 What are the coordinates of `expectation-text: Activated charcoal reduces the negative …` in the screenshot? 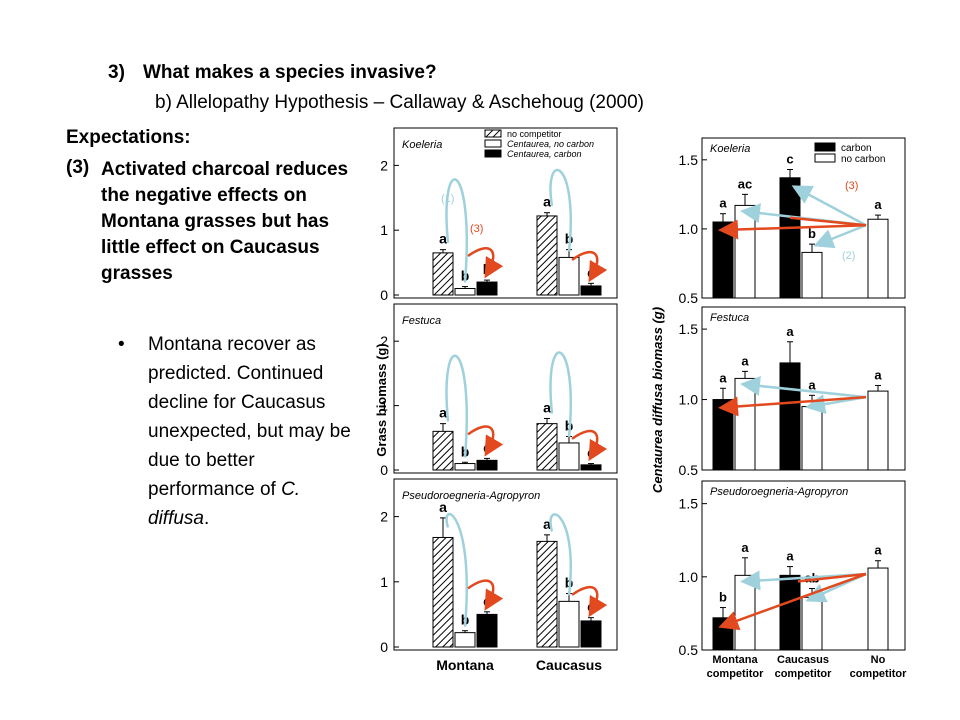 It's located at (225, 221).